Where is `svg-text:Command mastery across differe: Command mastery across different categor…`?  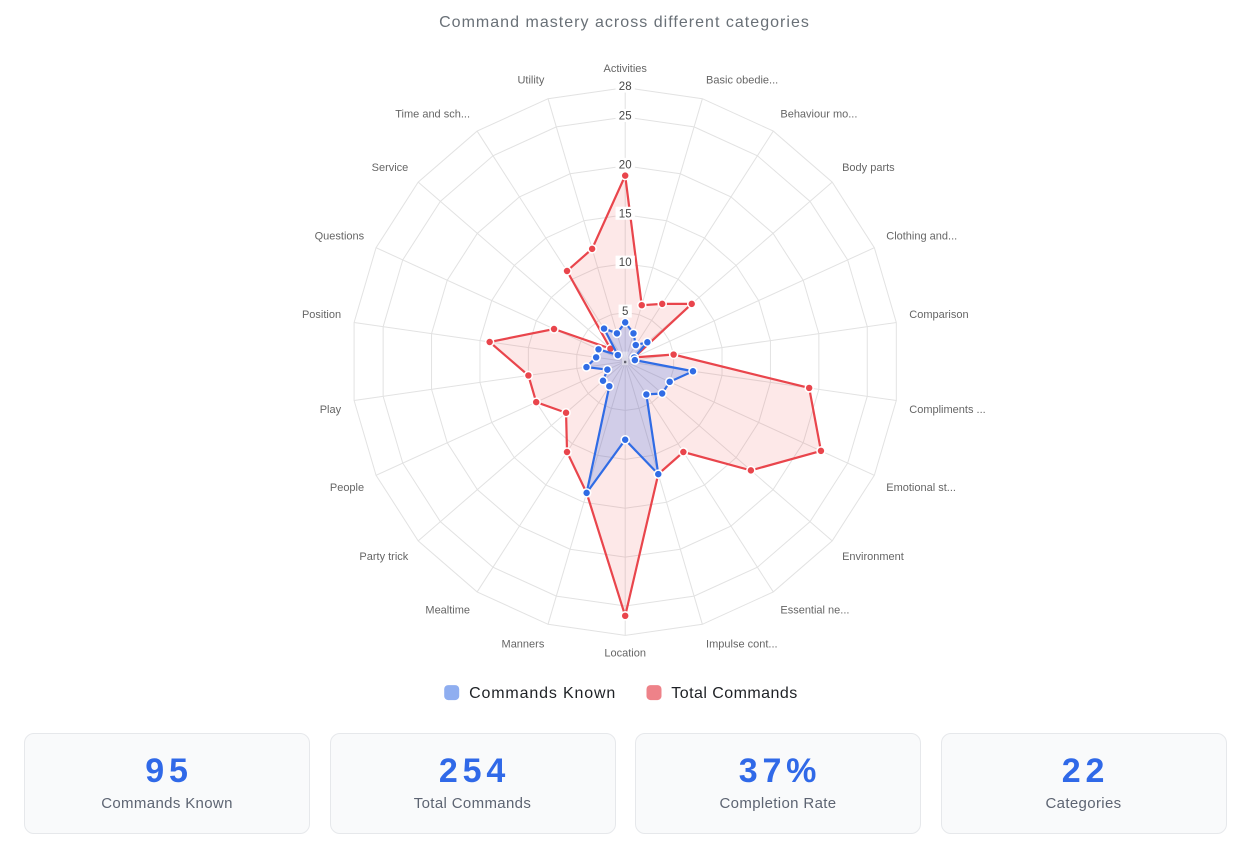
svg-text:Command mastery across differe: Command mastery across different categor… is located at coordinates (624, 22).